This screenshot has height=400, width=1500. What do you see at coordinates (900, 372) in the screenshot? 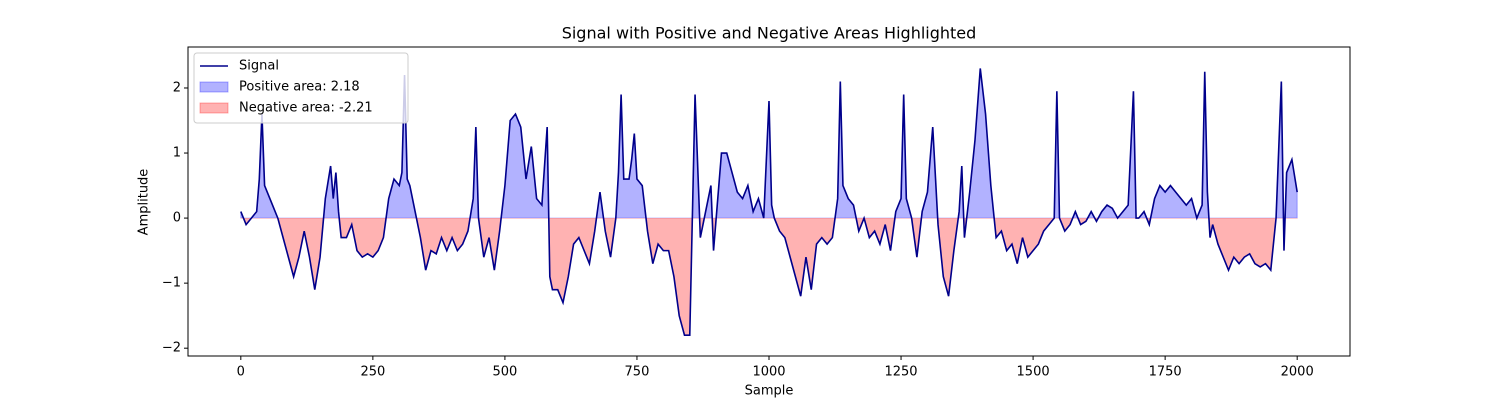
I see `x-tick-label: 1250` at bounding box center [900, 372].